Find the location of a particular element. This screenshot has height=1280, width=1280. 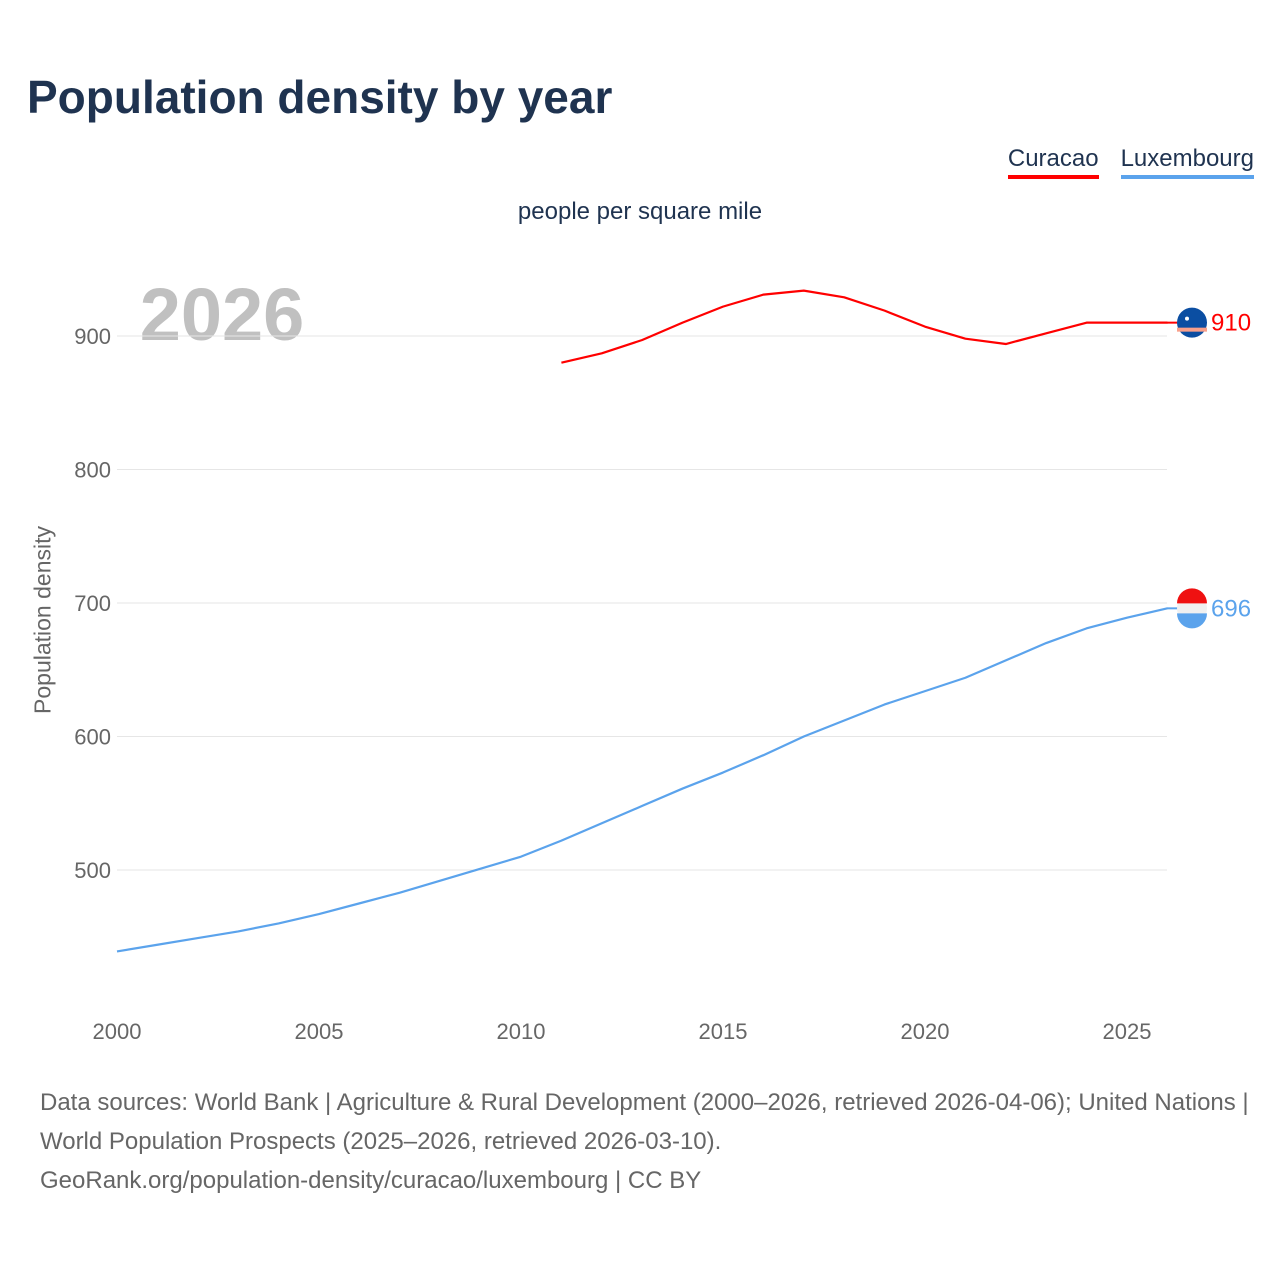

y-tick-label: 600 is located at coordinates (92, 737).